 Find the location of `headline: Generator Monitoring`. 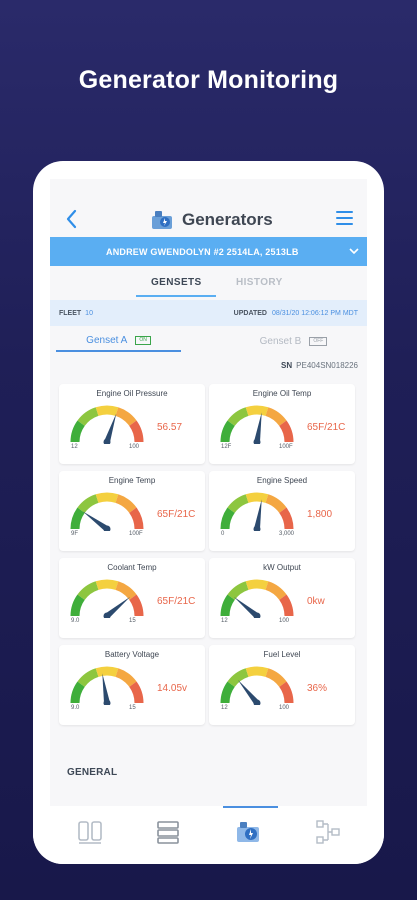

headline: Generator Monitoring is located at coordinates (208, 80).